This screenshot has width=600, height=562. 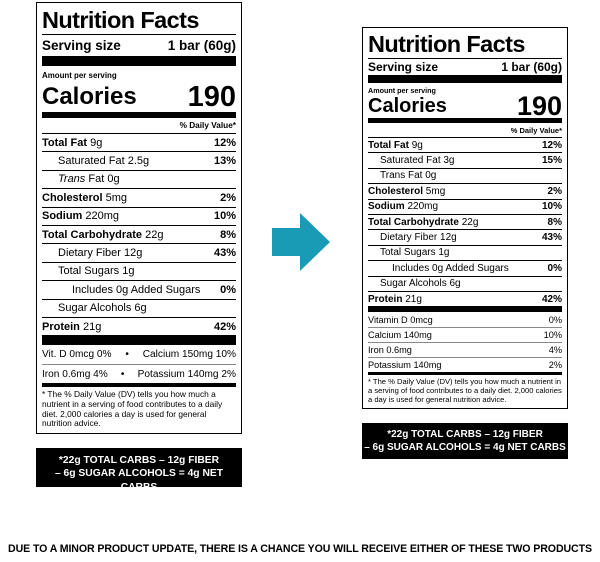 I want to click on nutrient-name: Includes 0g Added Sugars, so click(x=136, y=289).